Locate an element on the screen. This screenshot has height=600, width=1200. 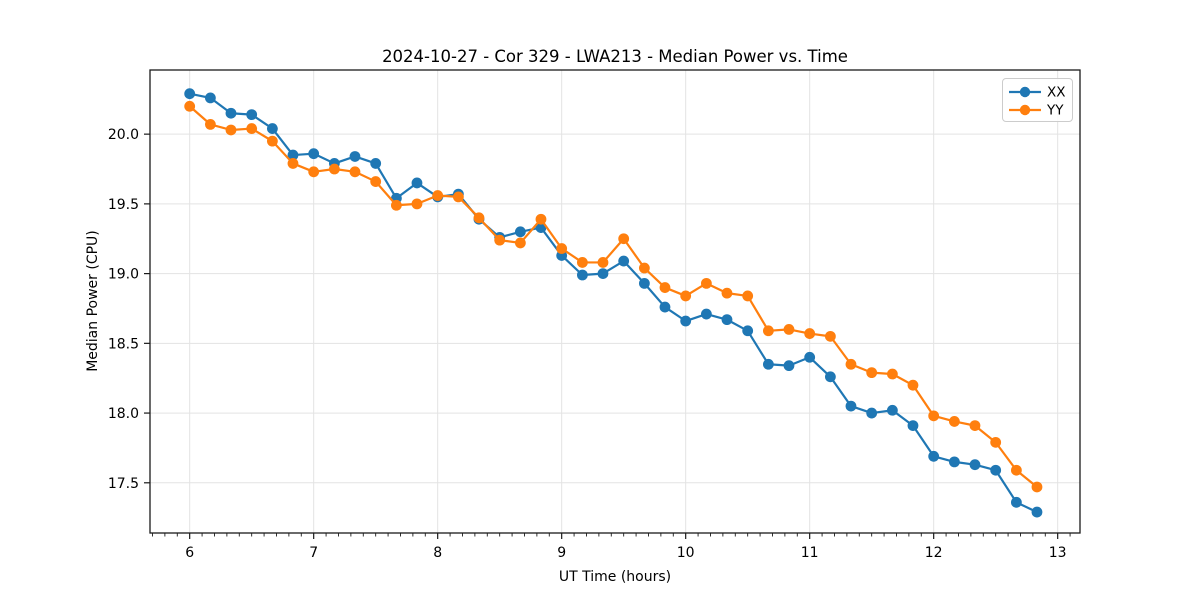
y-tick-label: 18.5 is located at coordinates (123, 344).